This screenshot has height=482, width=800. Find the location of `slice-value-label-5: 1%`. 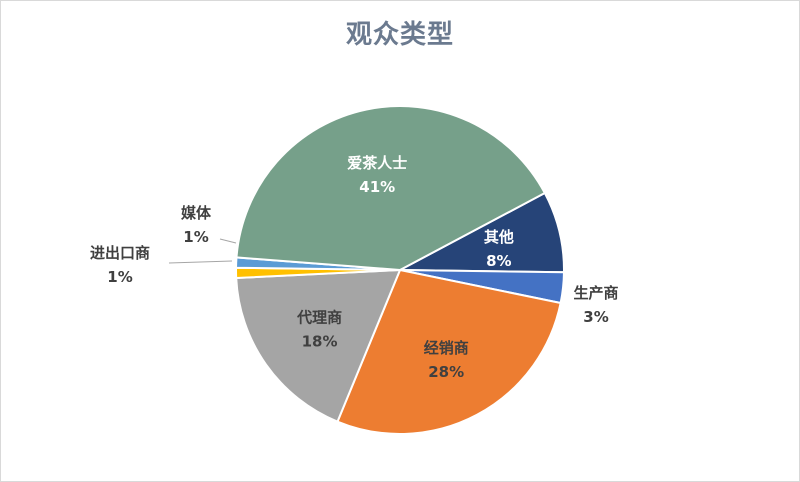

slice-value-label-5: 1% is located at coordinates (119, 277).